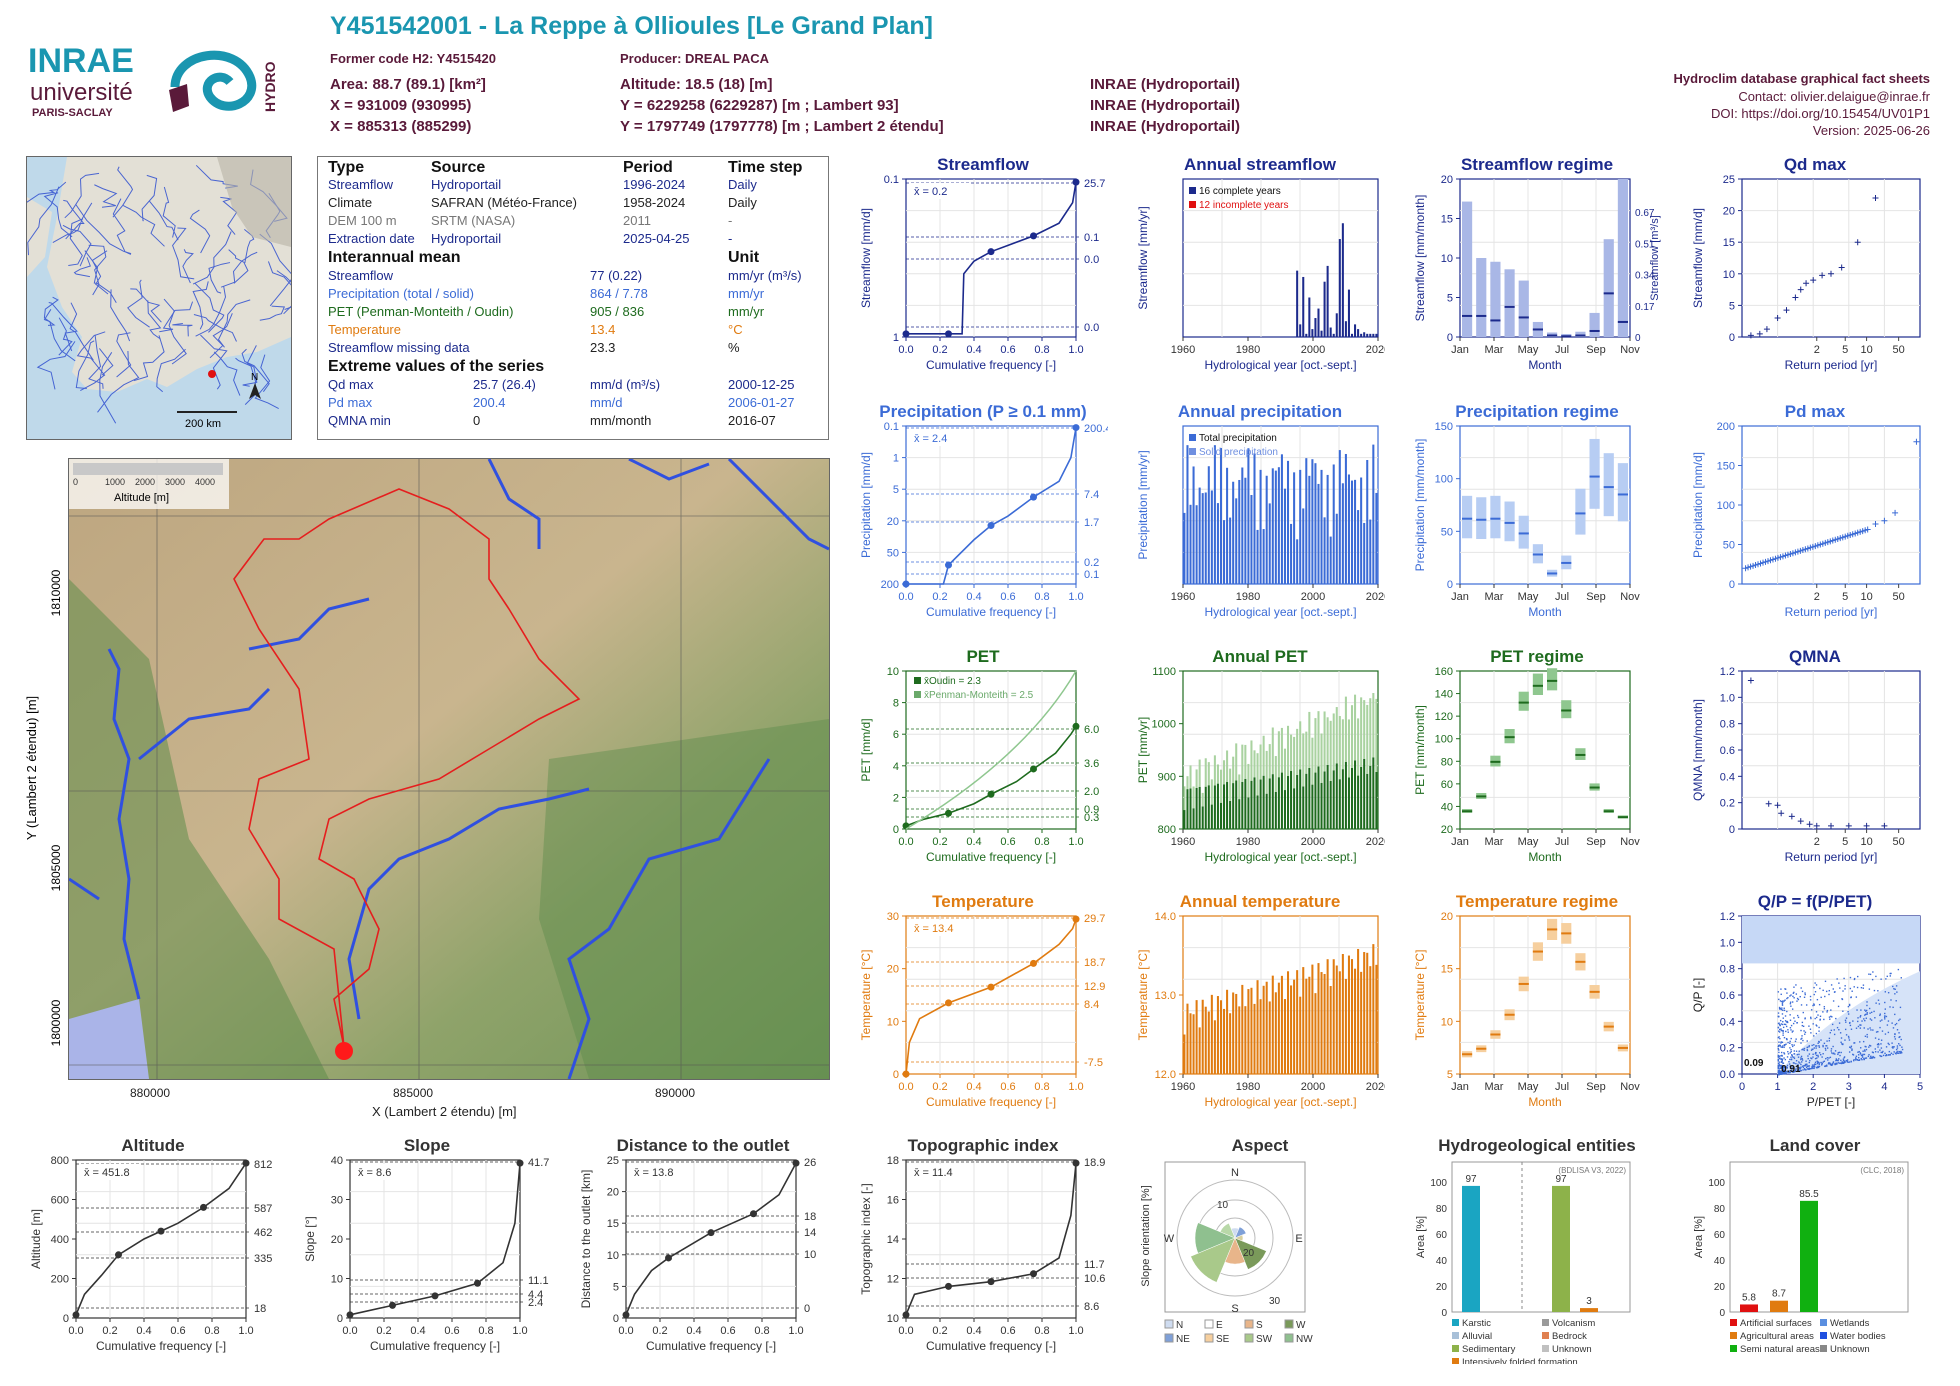  Describe the element at coordinates (74, 219) in the screenshot. I see `river-line` at that location.